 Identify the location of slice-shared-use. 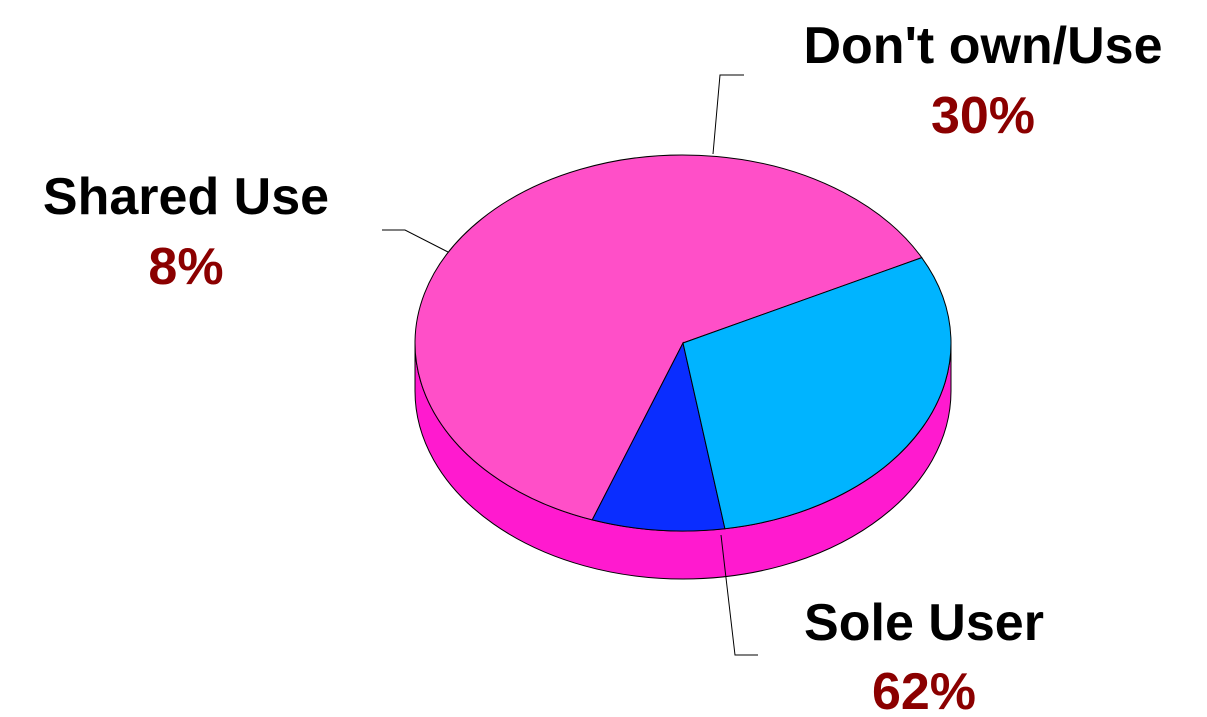
(658, 436).